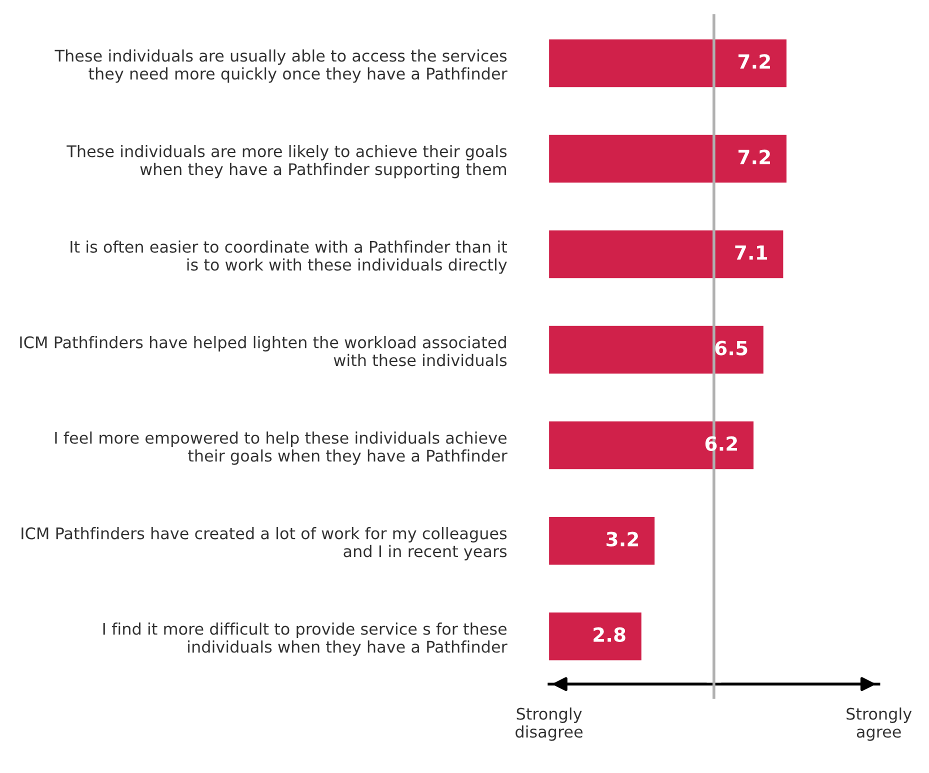  What do you see at coordinates (281, 66) in the screenshot?
I see `y-tick-label: These individuals are usually able to access the services they need more quickly once they have a Pathfinder` at bounding box center [281, 66].